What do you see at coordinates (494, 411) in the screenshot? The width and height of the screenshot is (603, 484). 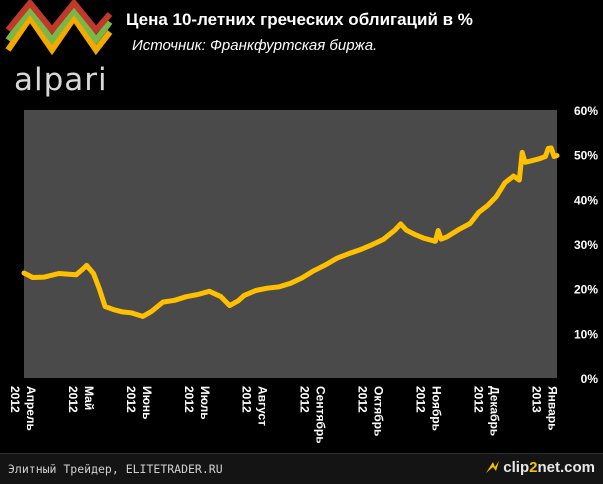 I see `x-tick-month: Декабрь` at bounding box center [494, 411].